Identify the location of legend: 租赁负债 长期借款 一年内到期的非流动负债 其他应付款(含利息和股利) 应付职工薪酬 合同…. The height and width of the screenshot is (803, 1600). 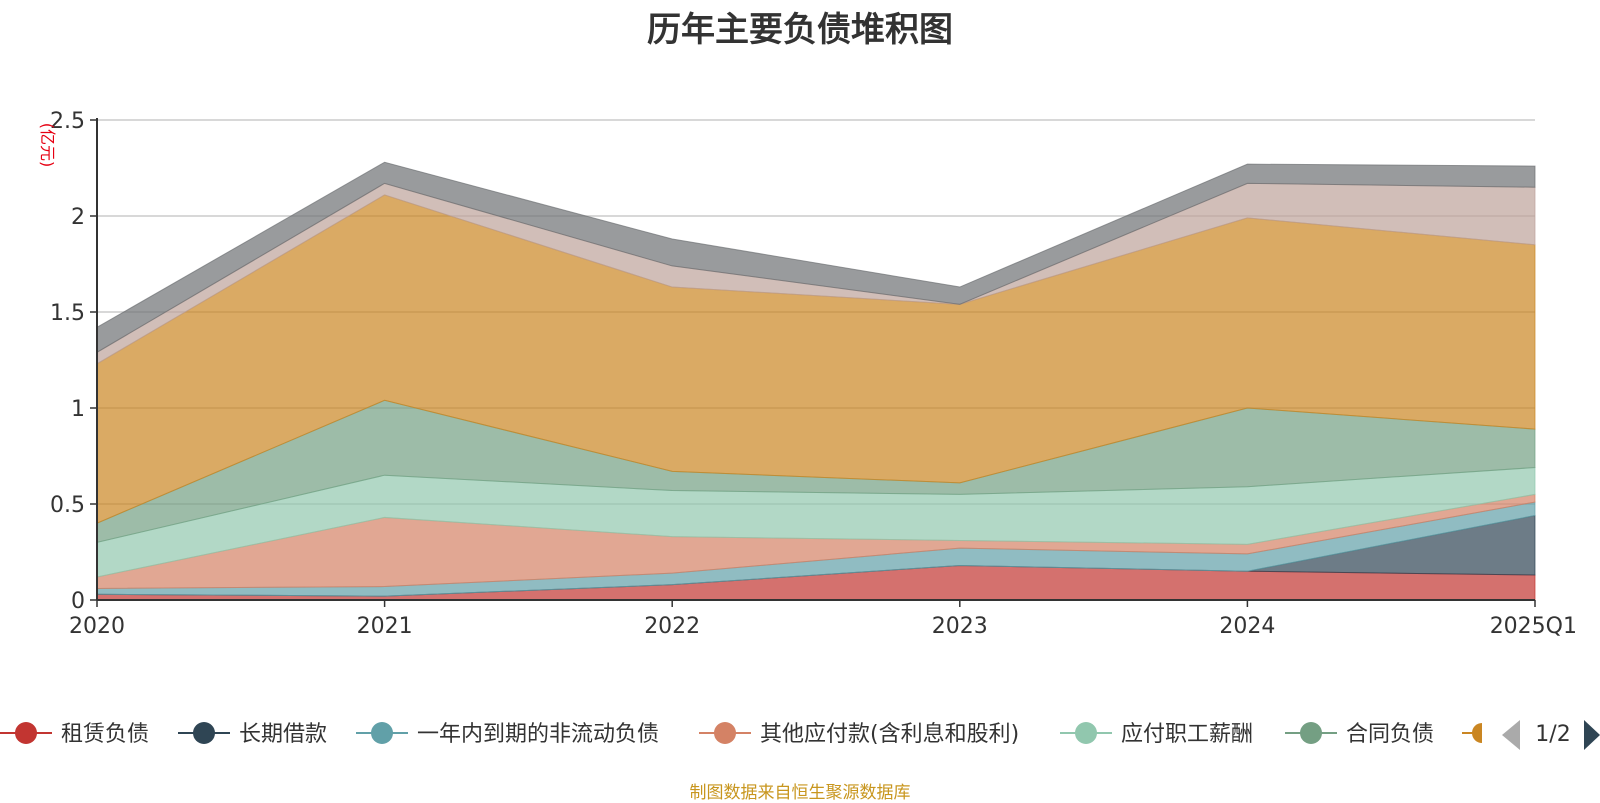
(800, 735).